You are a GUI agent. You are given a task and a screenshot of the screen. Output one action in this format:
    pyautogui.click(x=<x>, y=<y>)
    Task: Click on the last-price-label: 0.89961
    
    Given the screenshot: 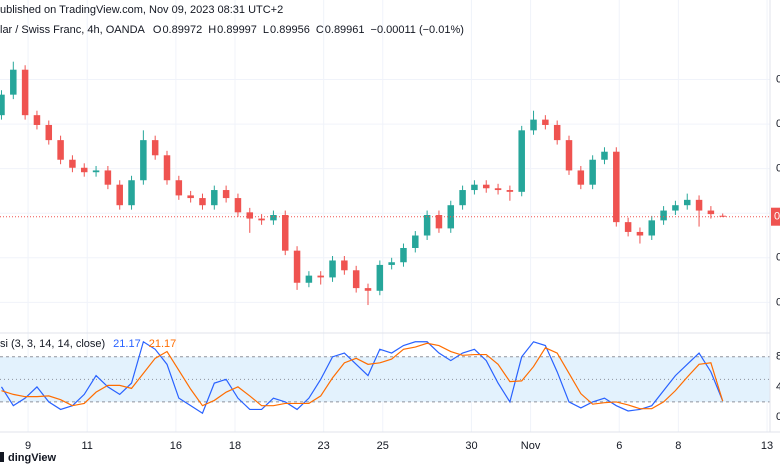 What is the action you would take?
    pyautogui.click(x=777, y=217)
    